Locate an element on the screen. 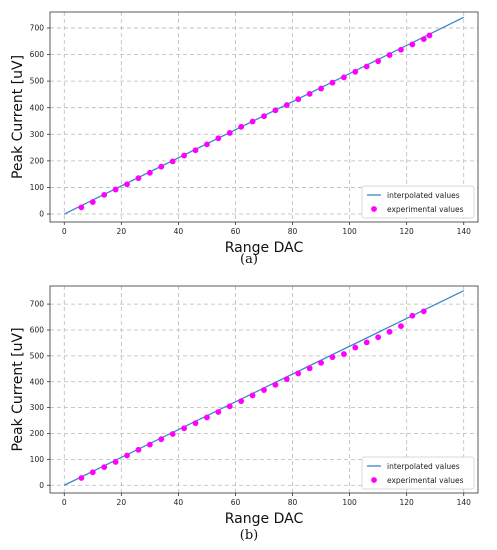 This screenshot has width=497, height=550. y-tick-label: 700 is located at coordinates (37, 28).